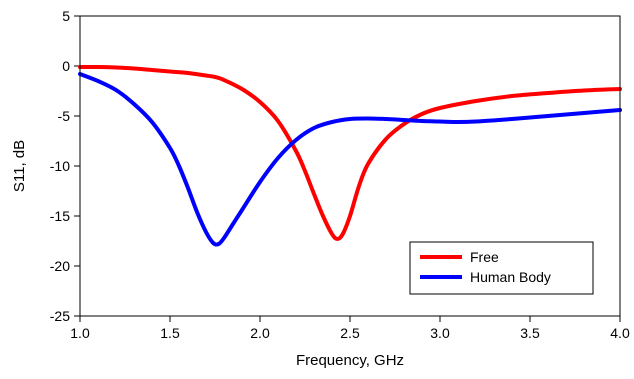 This screenshot has width=634, height=379. Describe the element at coordinates (170, 333) in the screenshot. I see `x-tick-label: 1.5` at that location.